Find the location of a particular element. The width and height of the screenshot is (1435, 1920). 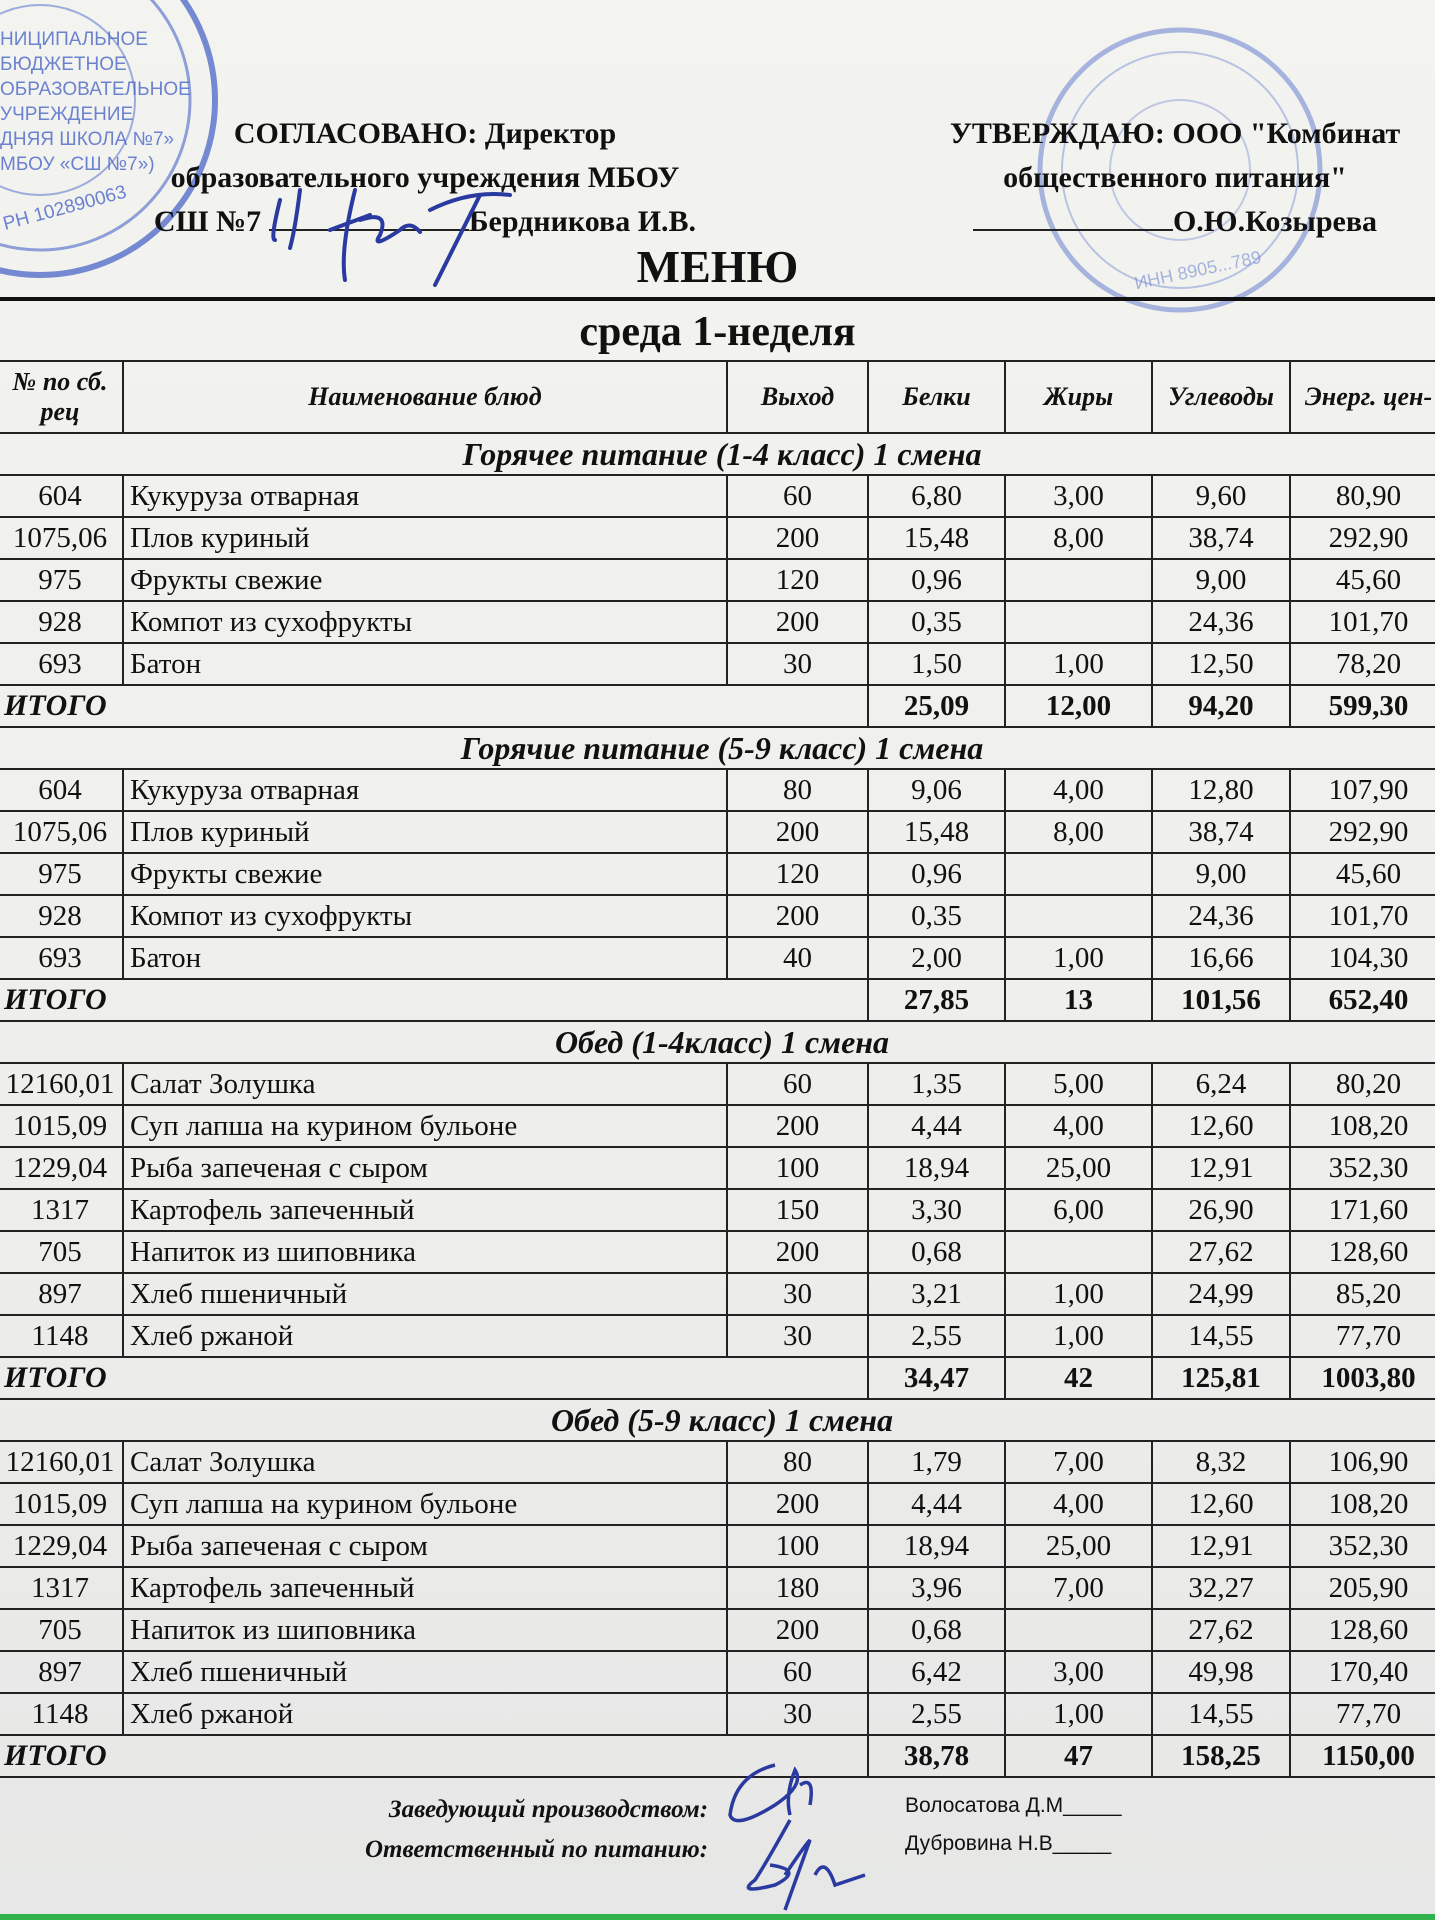

cell-energy: 80,20 is located at coordinates (1362, 1084).